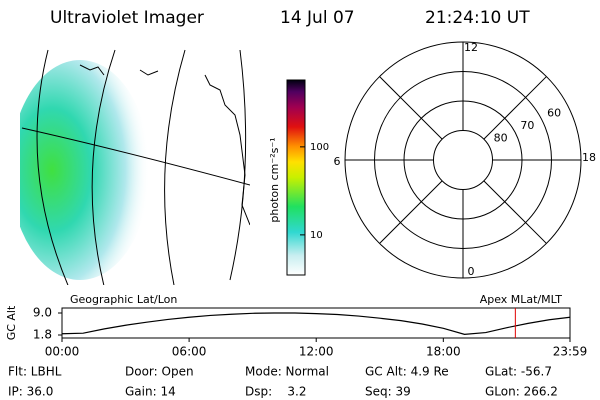 This screenshot has width=600, height=400. What do you see at coordinates (30, 392) in the screenshot?
I see `status-field: IP: 36.0` at bounding box center [30, 392].